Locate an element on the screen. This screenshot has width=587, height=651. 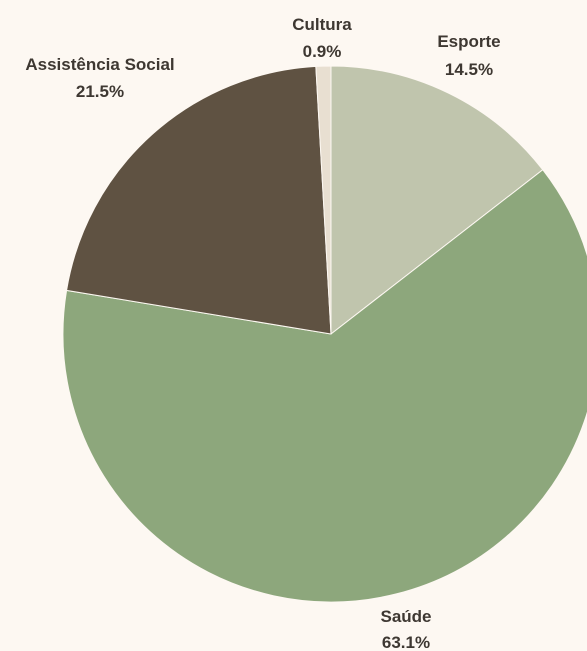
label-esporte-value: 14.5% is located at coordinates (469, 69).